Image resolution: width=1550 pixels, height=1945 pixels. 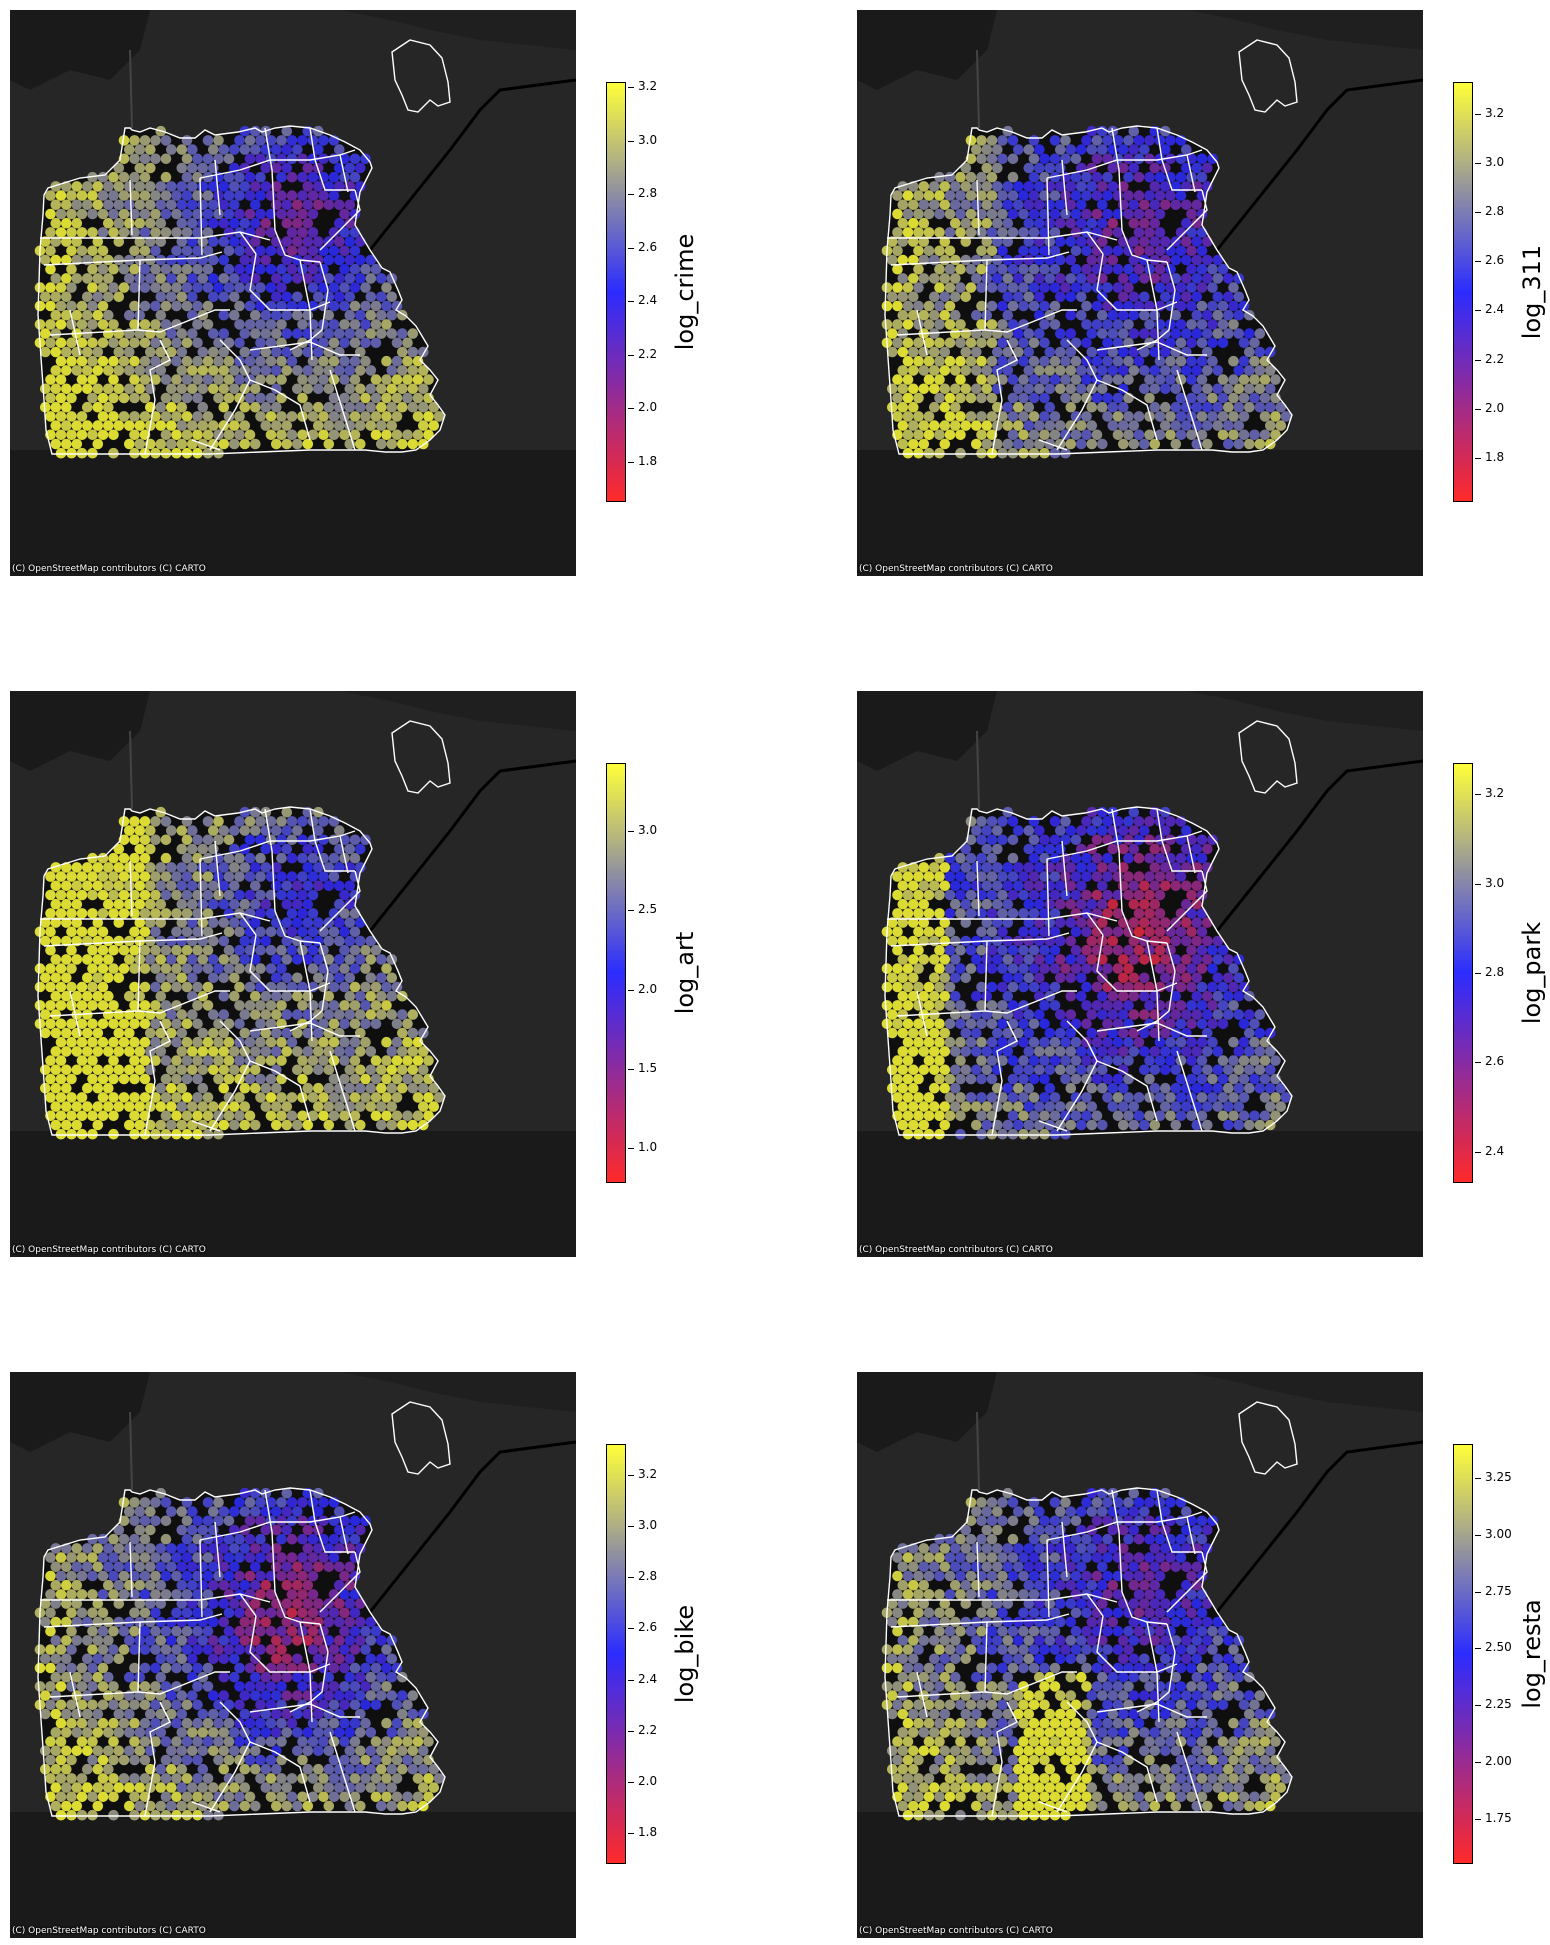 What do you see at coordinates (1140, 293) in the screenshot?
I see `basemap: (C) OpenStreetMap contributors (C) CARTO` at bounding box center [1140, 293].